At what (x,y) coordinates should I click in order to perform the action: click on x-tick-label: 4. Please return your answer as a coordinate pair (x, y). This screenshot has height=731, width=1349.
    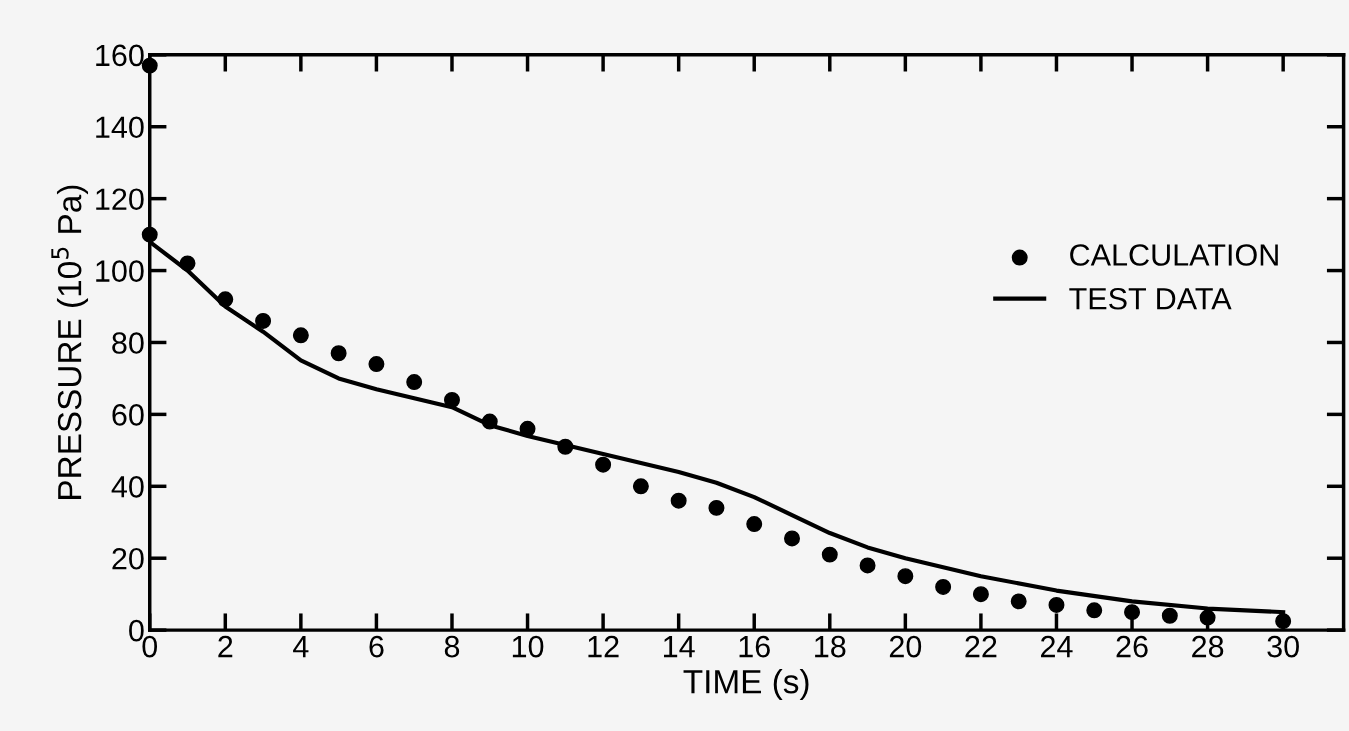
    Looking at the image, I should click on (301, 647).